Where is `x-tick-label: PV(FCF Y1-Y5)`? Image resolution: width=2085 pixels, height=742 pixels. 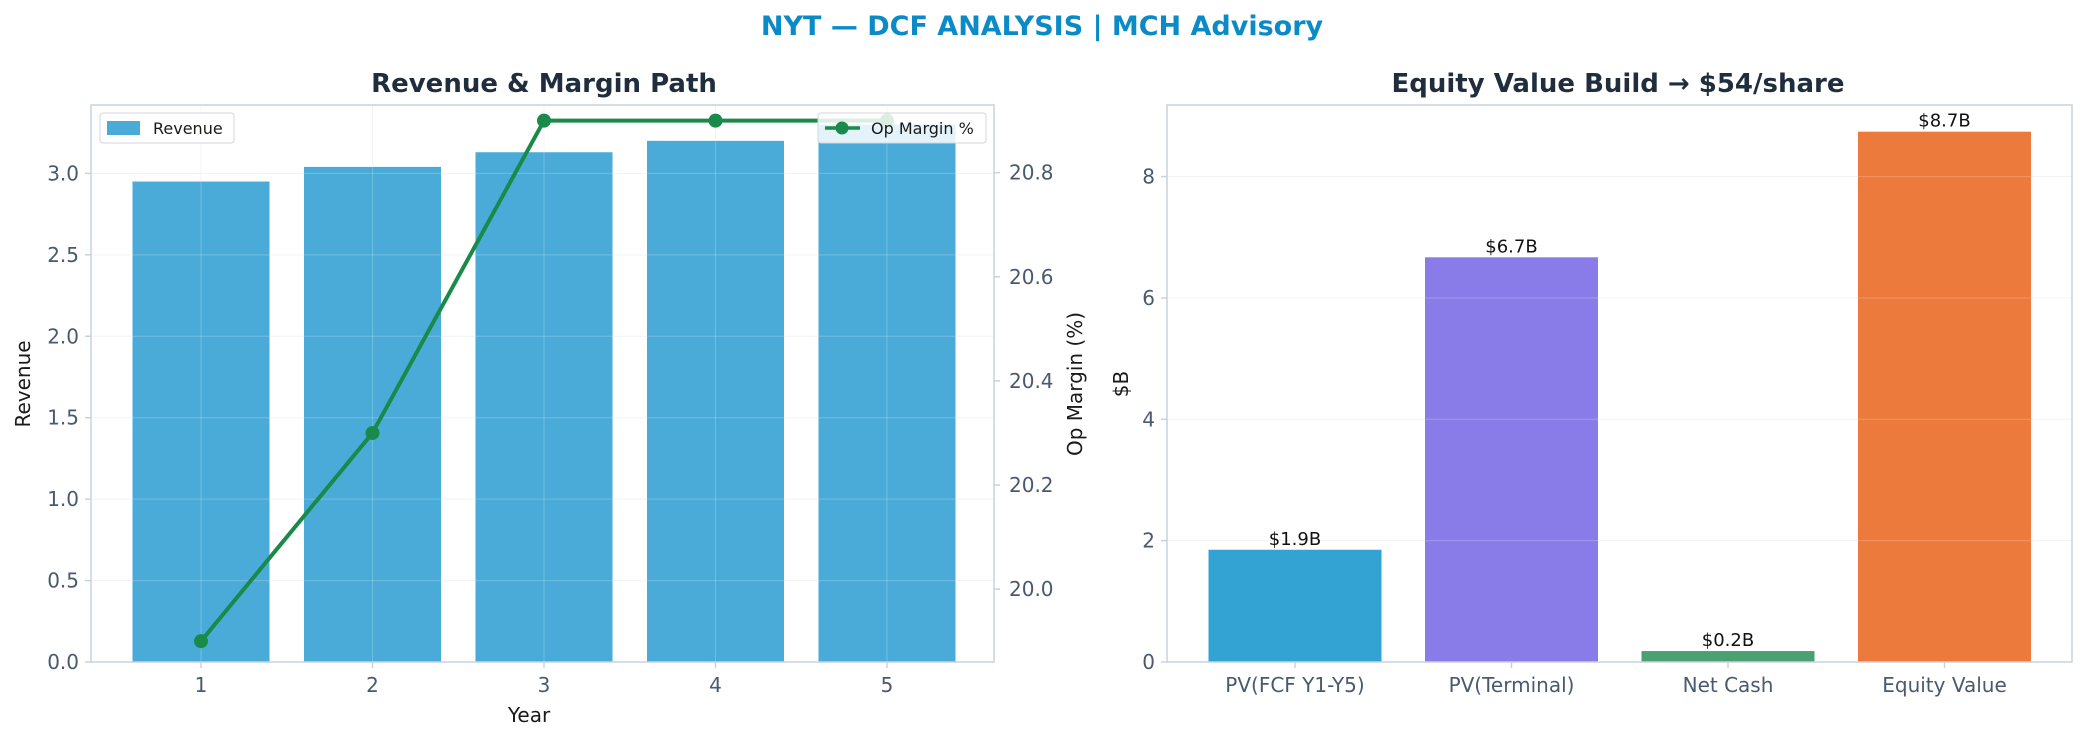
x-tick-label: PV(FCF Y1-Y5) is located at coordinates (1294, 685).